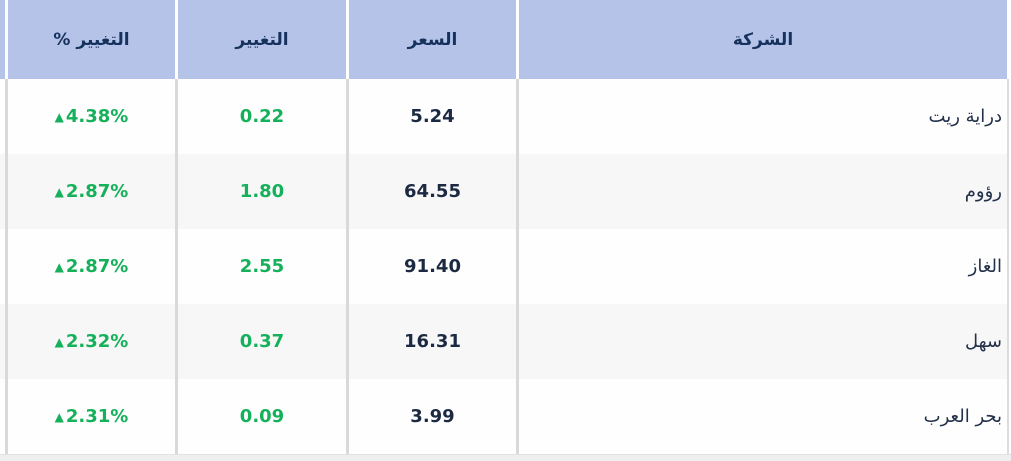 Image resolution: width=1011 pixels, height=461 pixels. Describe the element at coordinates (962, 416) in the screenshot. I see `company-name: بحر العرب` at that location.